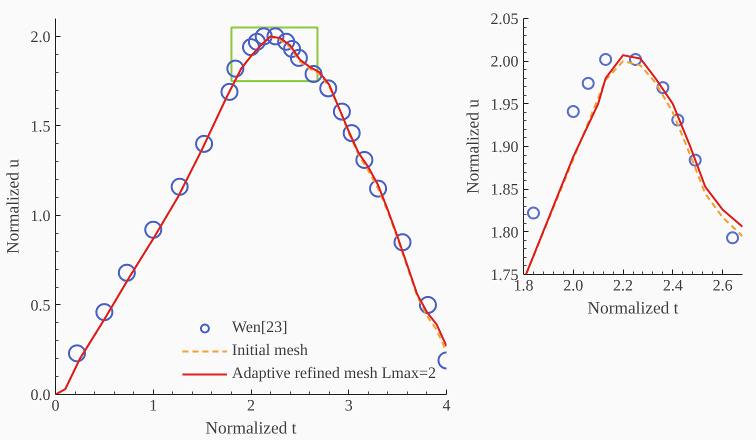 The height and width of the screenshot is (443, 756). I want to click on y-tick-label: 1.5, so click(40, 127).